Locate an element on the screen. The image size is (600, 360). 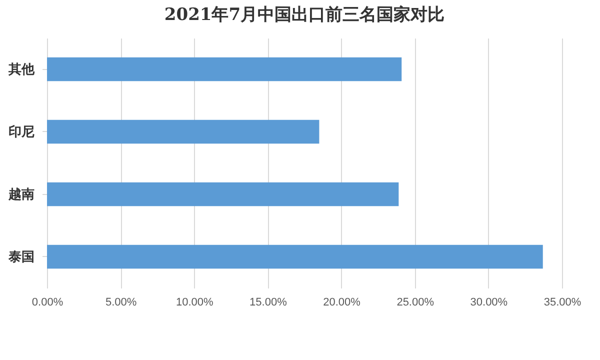
y-tick-label: 越南 is located at coordinates (21, 194).